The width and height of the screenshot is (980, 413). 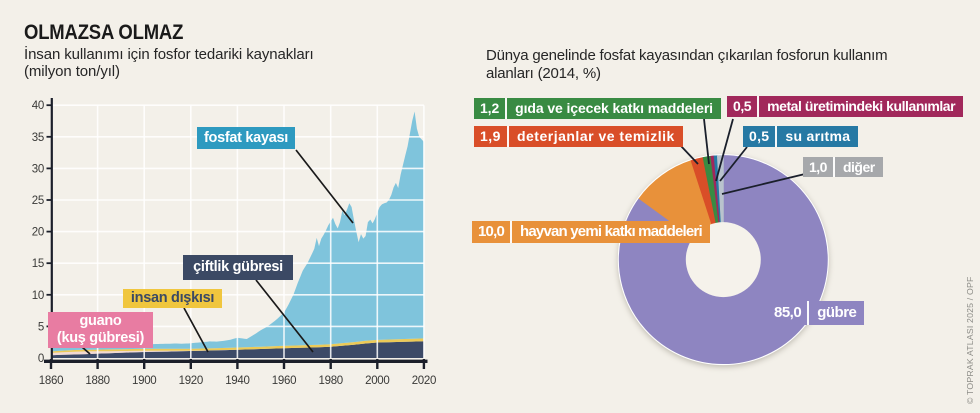 What do you see at coordinates (284, 381) in the screenshot?
I see `svg-text: 1960` at bounding box center [284, 381].